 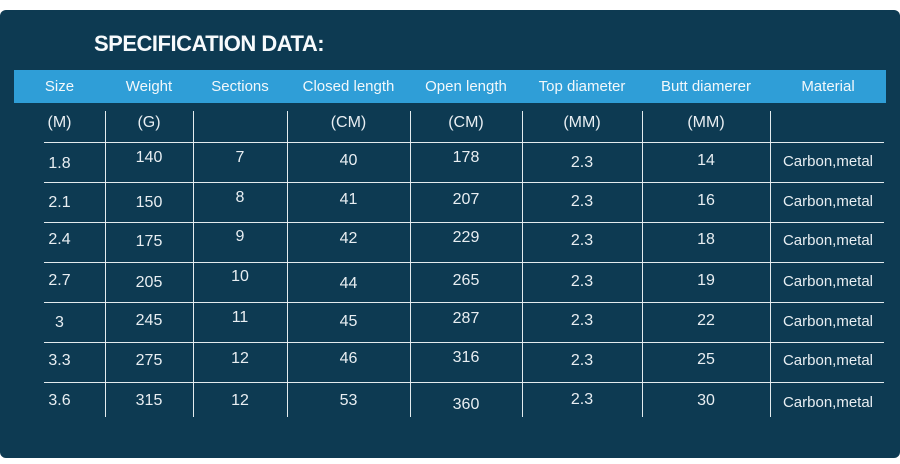 What do you see at coordinates (59, 86) in the screenshot?
I see `column-header-size: Size` at bounding box center [59, 86].